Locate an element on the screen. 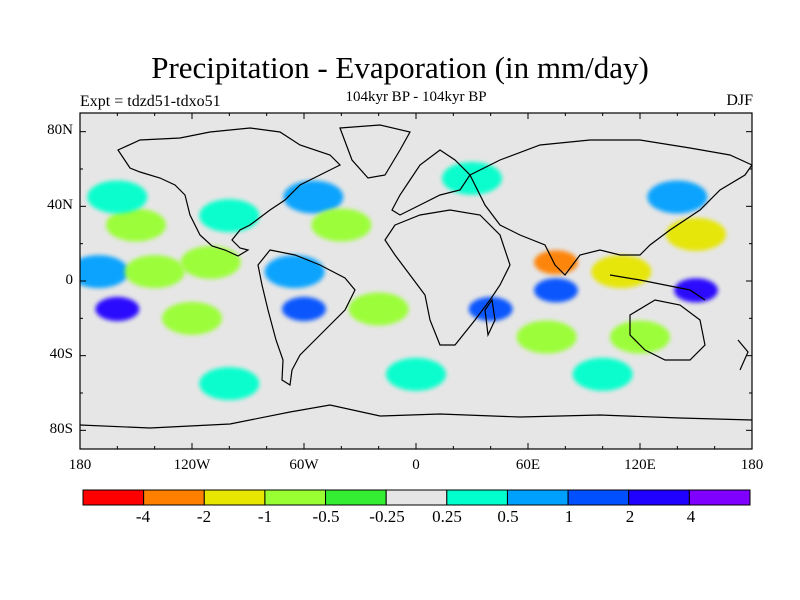  y-tick-40s: 40S is located at coordinates (61, 354).